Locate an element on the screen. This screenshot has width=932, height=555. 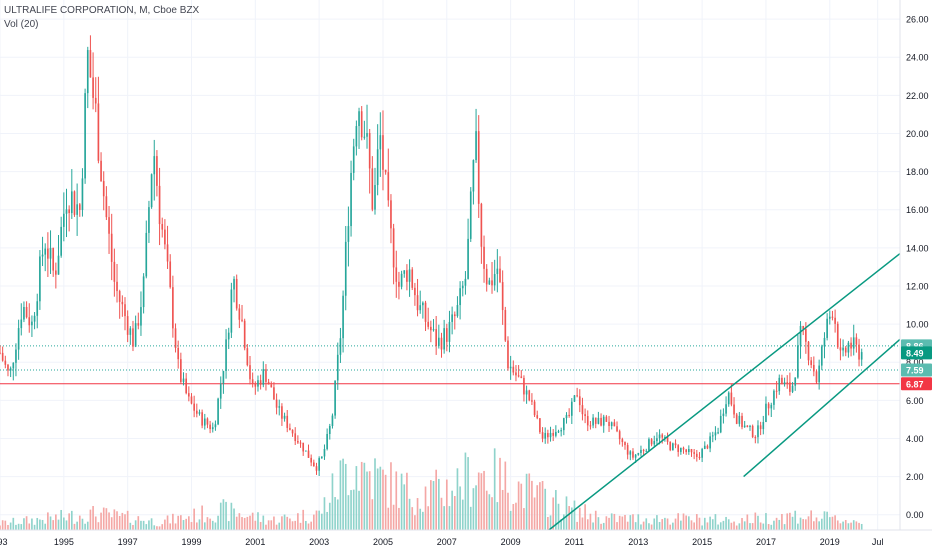
volume-indicator-label: Vol (20) is located at coordinates (21, 24).